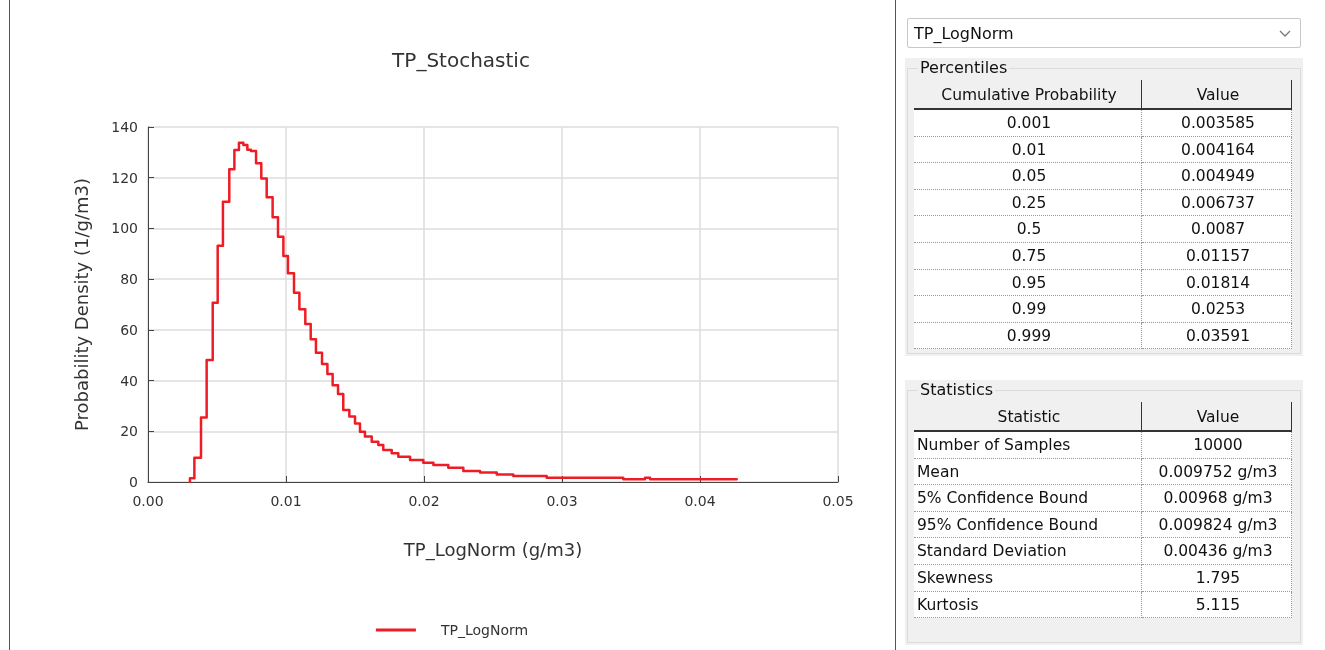  What do you see at coordinates (838, 501) in the screenshot?
I see `x-tick-label: 0.05` at bounding box center [838, 501].